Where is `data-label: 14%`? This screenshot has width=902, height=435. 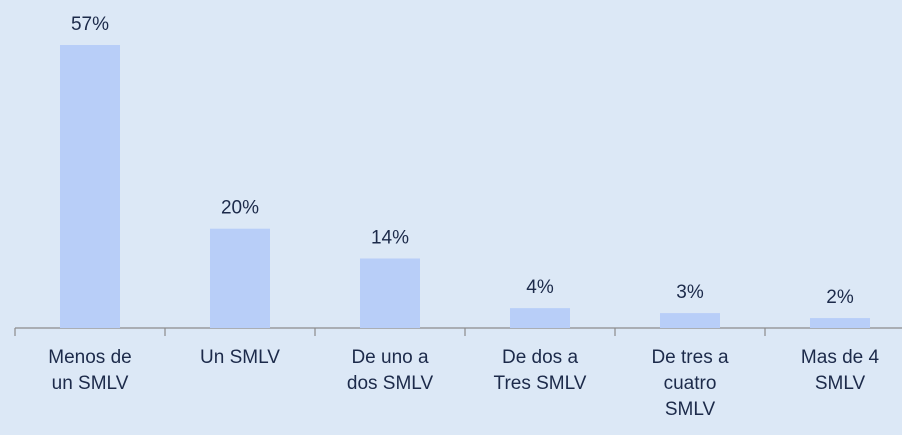
data-label: 14% is located at coordinates (390, 238).